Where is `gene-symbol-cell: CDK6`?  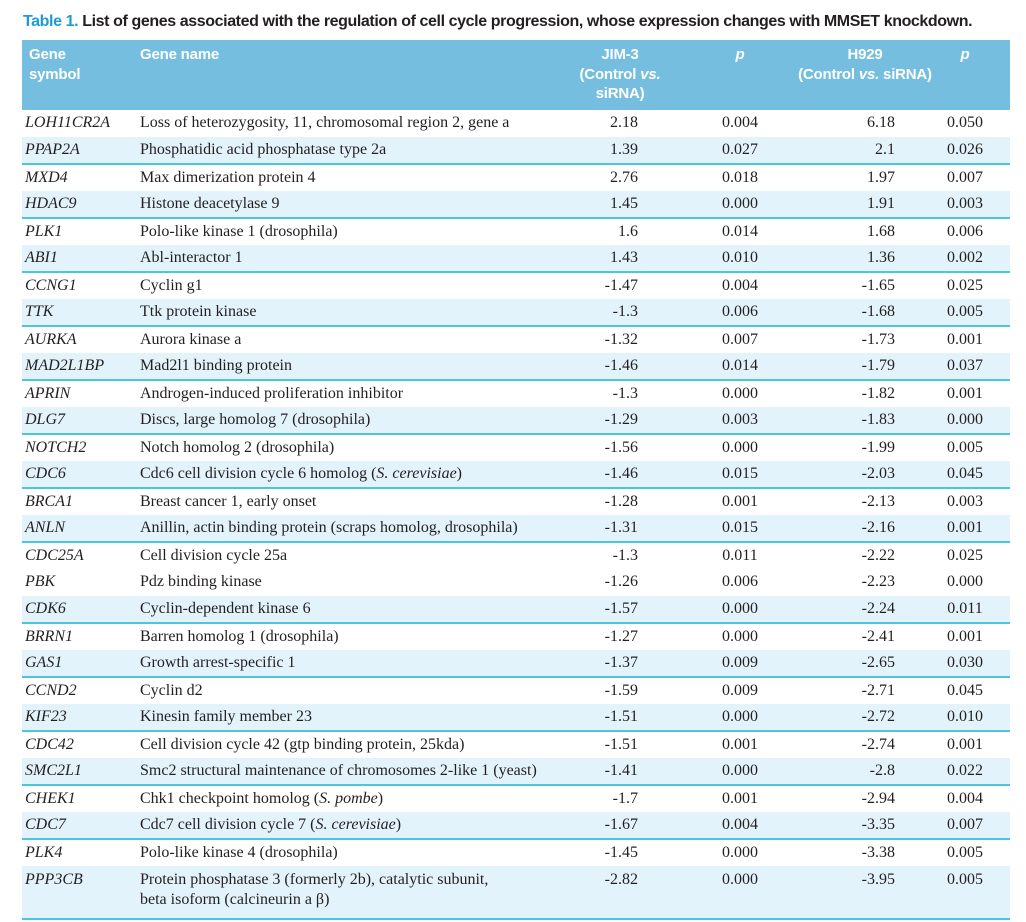 gene-symbol-cell: CDK6 is located at coordinates (81, 609).